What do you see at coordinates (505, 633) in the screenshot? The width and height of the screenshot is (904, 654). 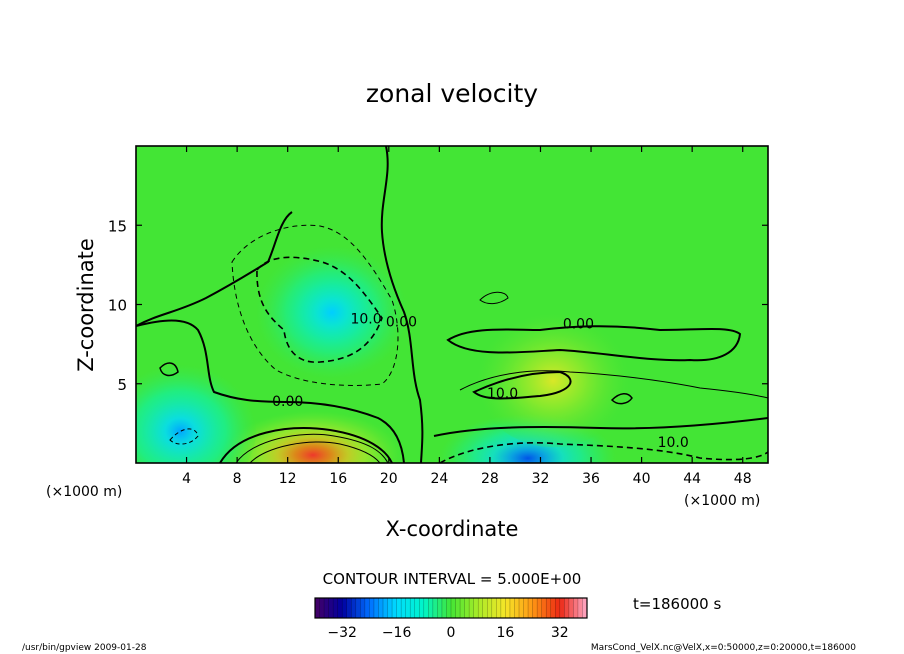 I see `colorbar-tick-label: 16` at bounding box center [505, 633].